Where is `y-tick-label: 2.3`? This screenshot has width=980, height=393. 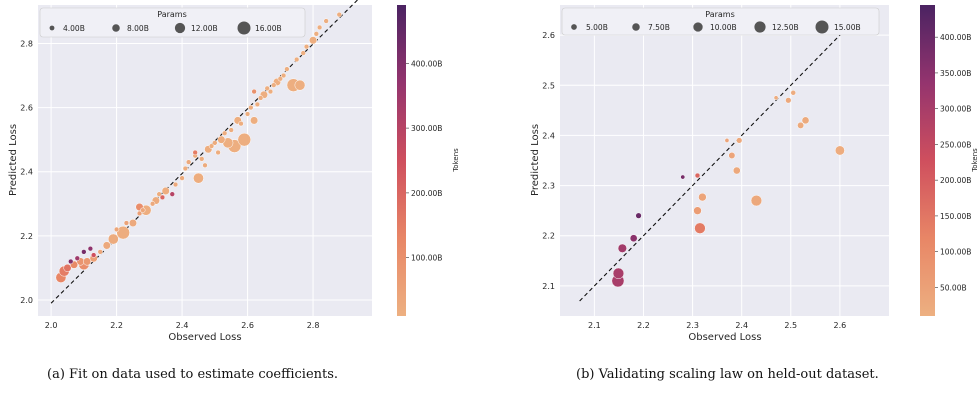
y-tick-label: 2.3 is located at coordinates (548, 186).